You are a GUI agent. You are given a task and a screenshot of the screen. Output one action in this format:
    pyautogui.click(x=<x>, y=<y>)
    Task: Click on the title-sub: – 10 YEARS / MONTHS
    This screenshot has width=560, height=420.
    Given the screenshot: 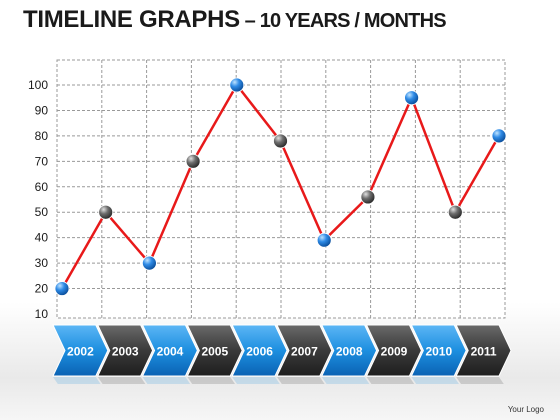 What is the action you would take?
    pyautogui.click(x=343, y=21)
    